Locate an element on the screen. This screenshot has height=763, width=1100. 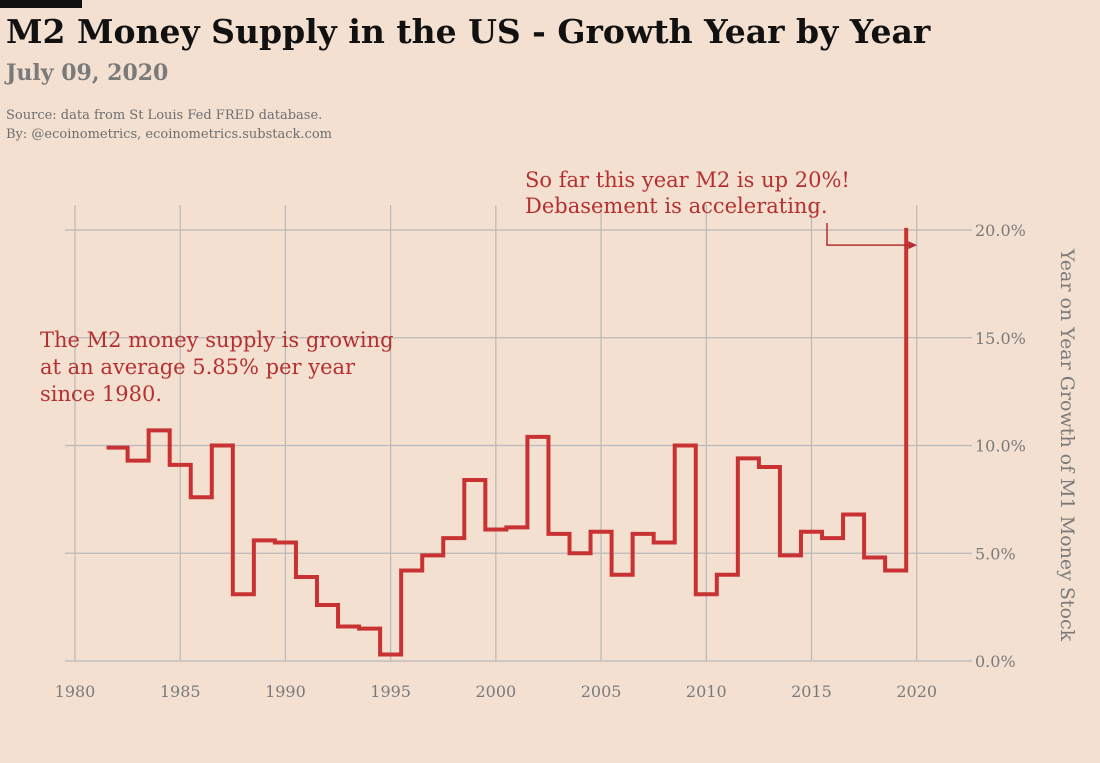
x-tick-label: 2005 is located at coordinates (601, 691).